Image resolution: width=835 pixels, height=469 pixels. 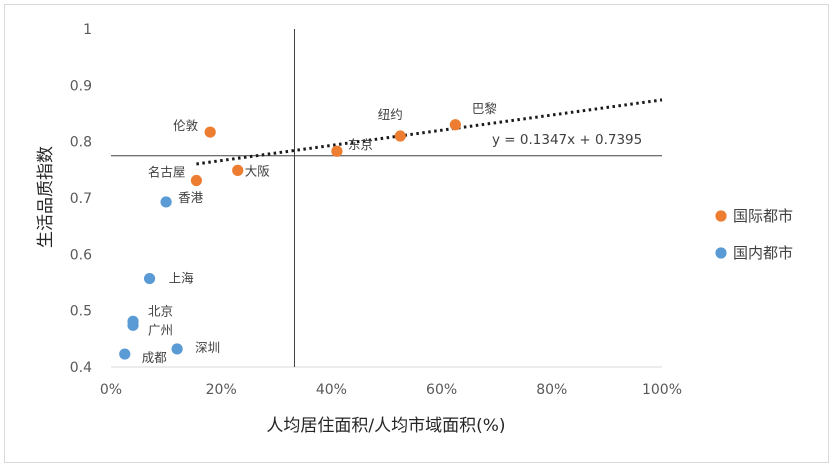 I want to click on y-tick-label: 0.4, so click(x=81, y=368).